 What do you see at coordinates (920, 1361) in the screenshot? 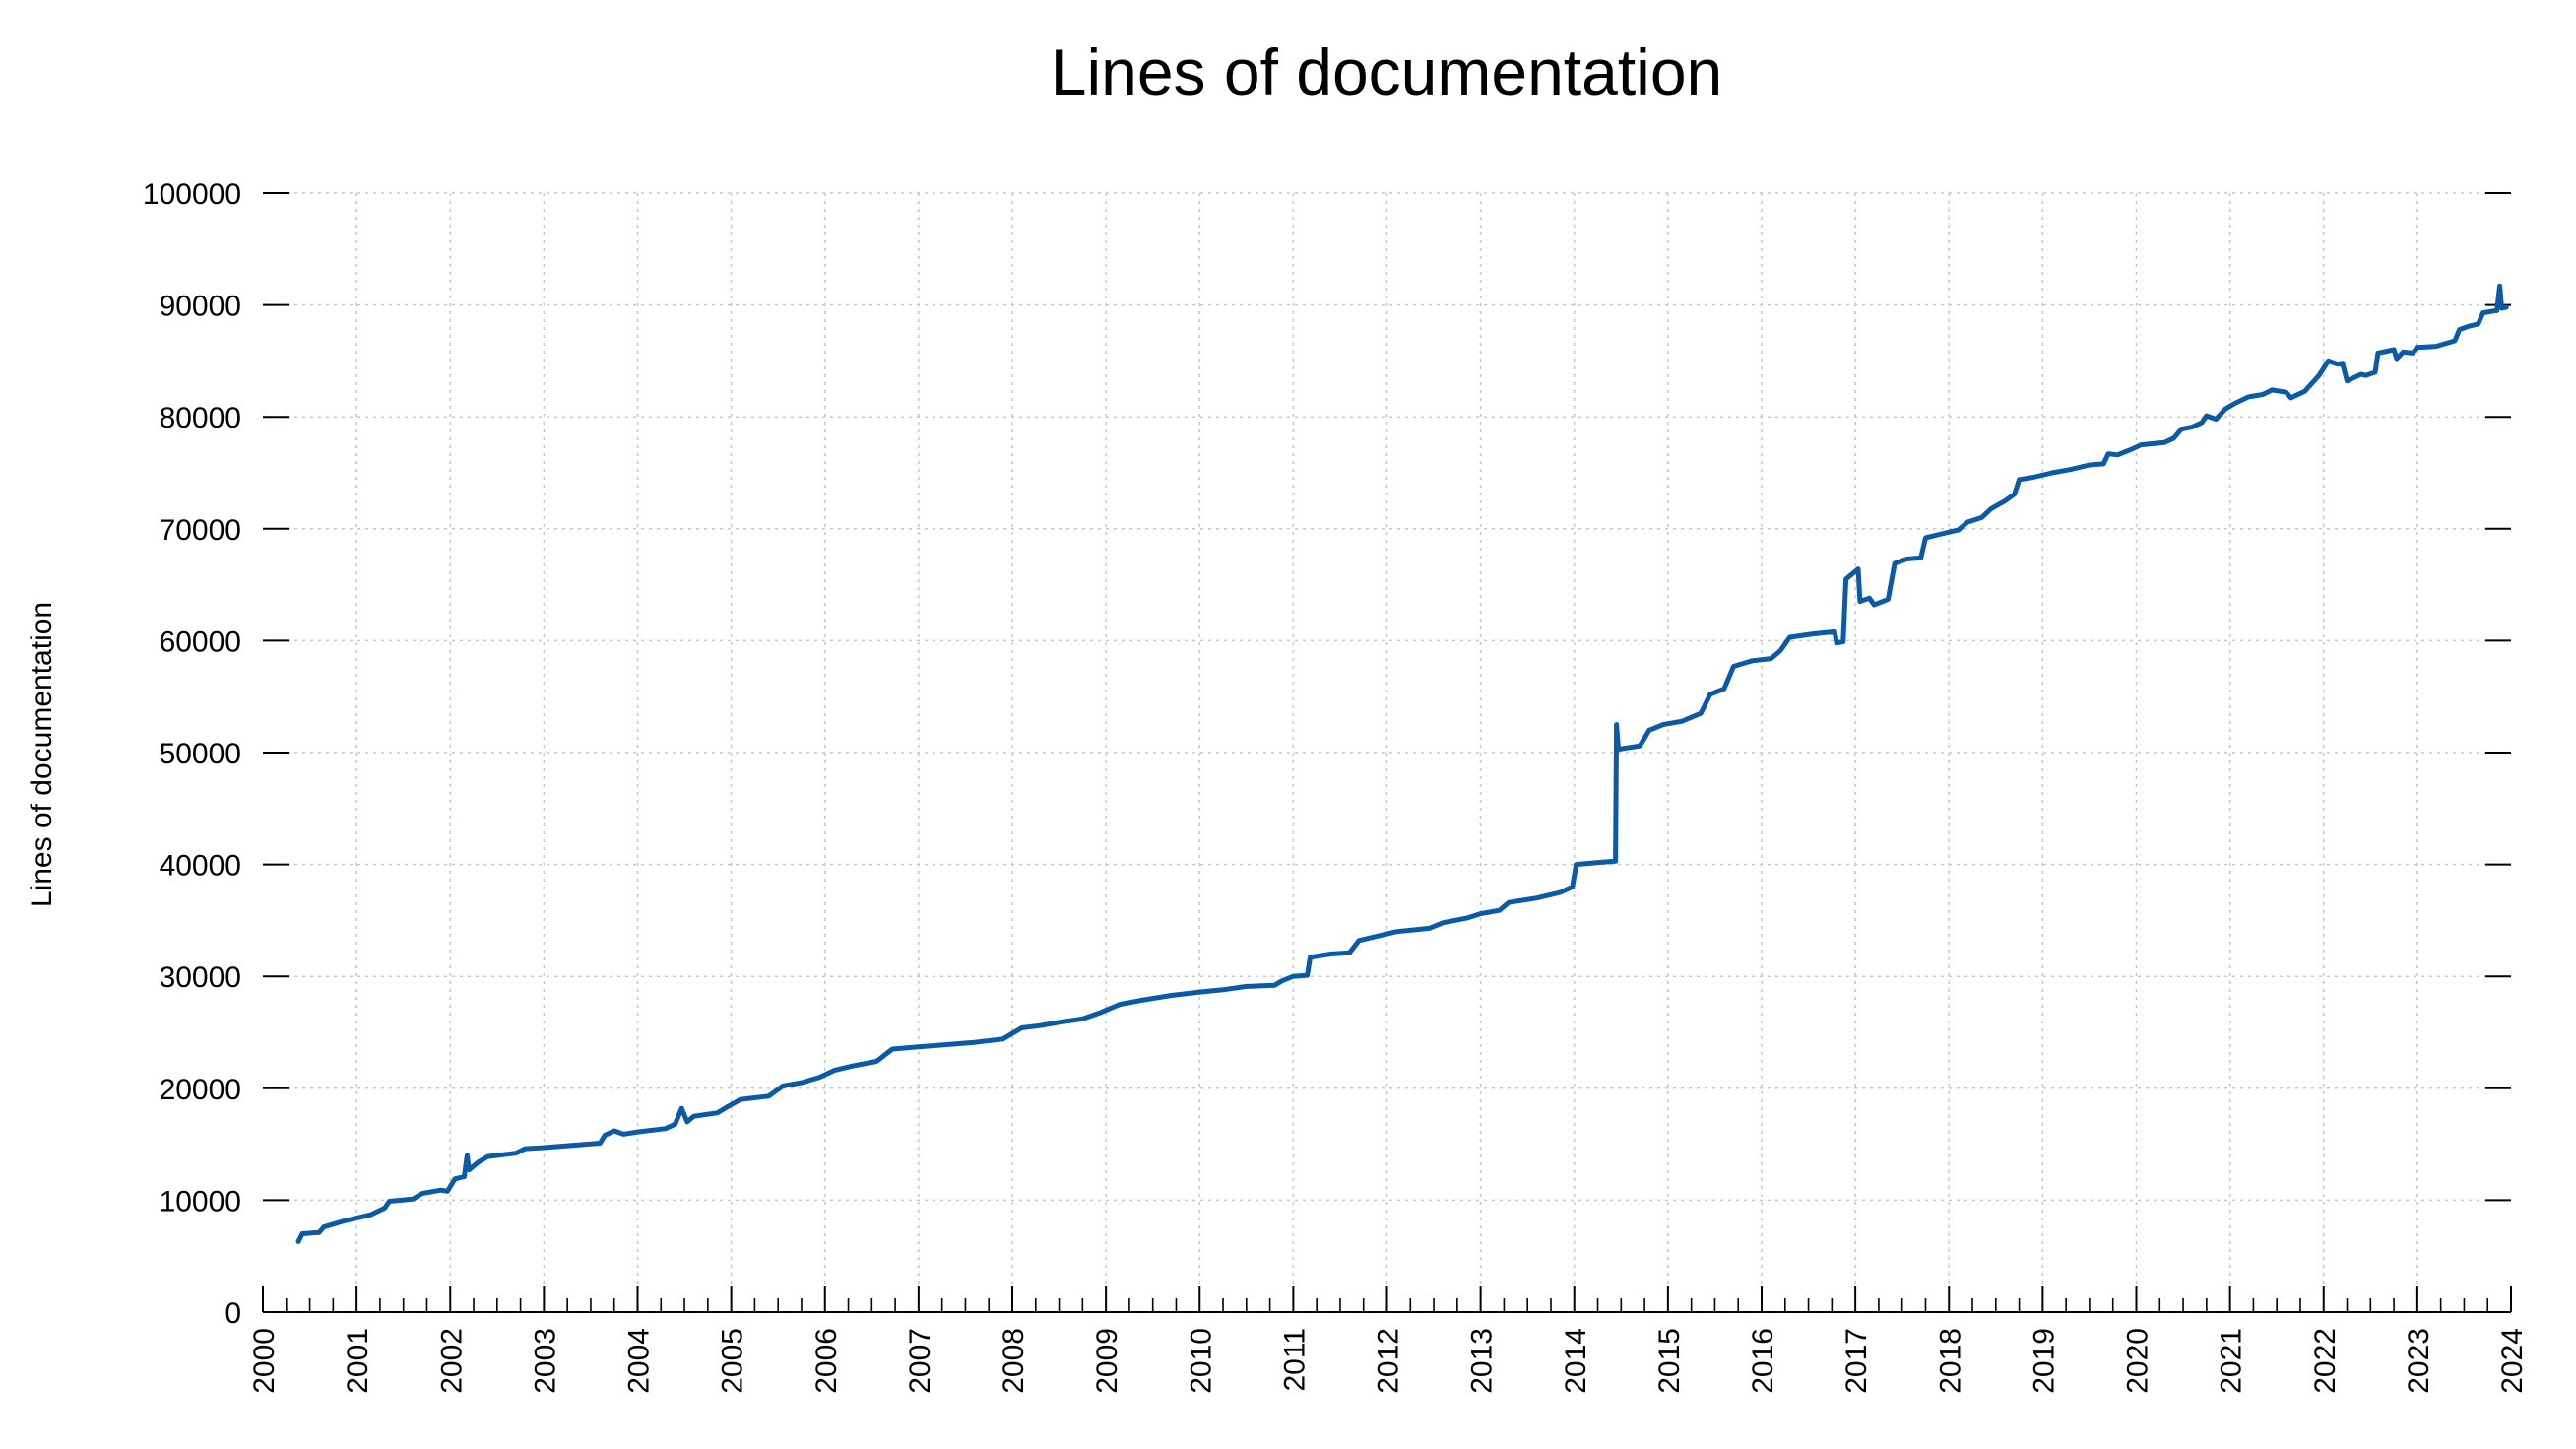
I see `x-tick-label: 2007` at bounding box center [920, 1361].